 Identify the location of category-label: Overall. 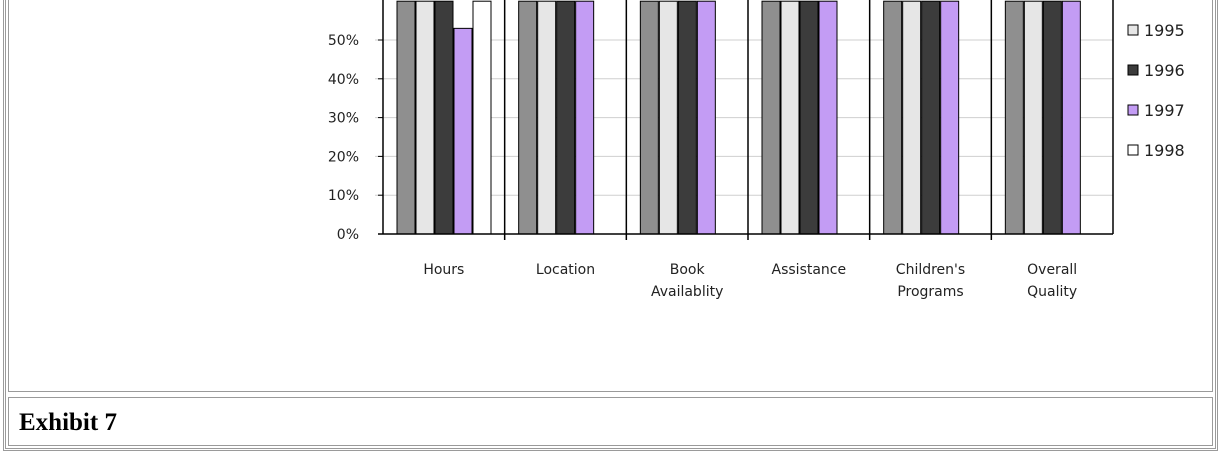
(1052, 270).